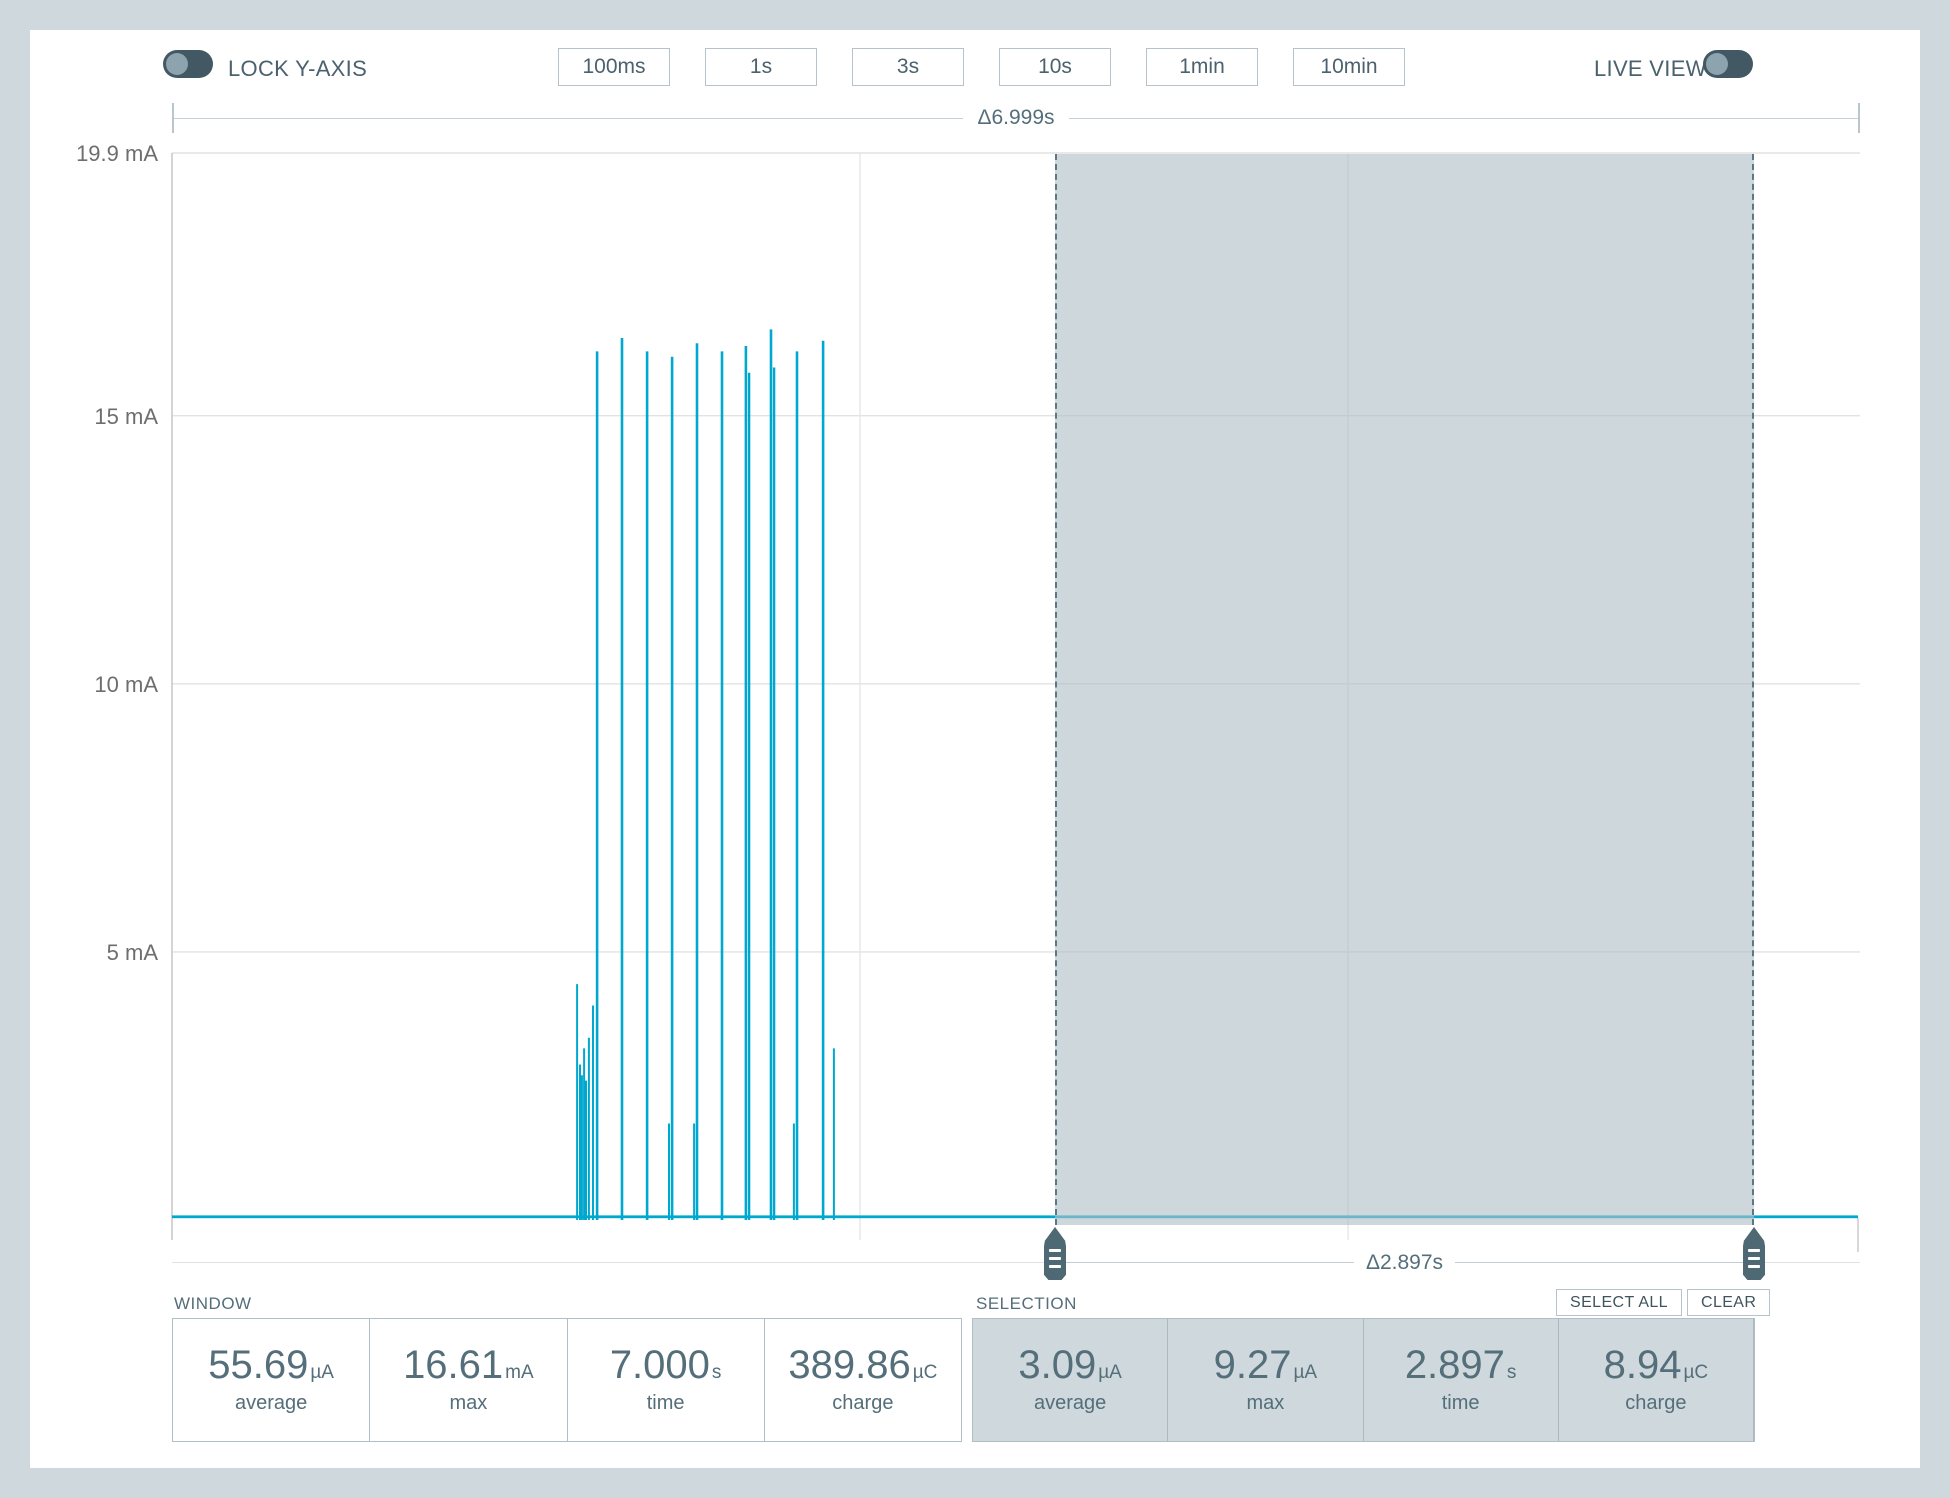  Describe the element at coordinates (1266, 1380) in the screenshot. I see `stat-cell-selection-max: 9.27 µA max` at that location.